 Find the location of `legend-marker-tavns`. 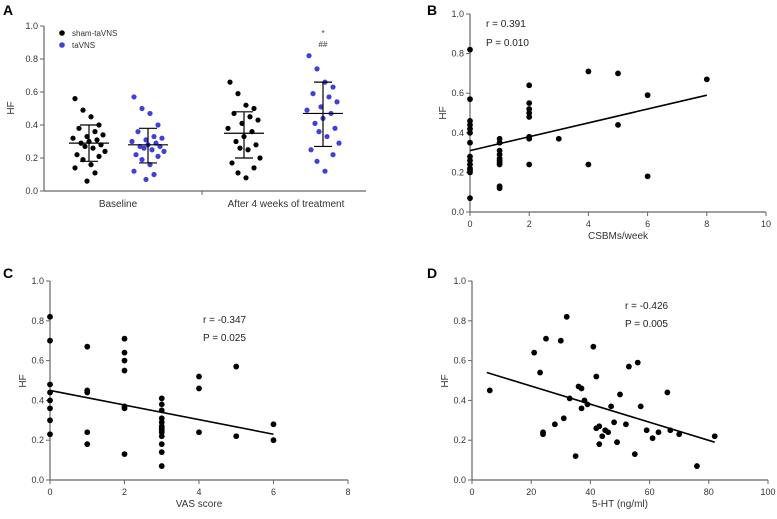

legend-marker-tavns is located at coordinates (62, 45).